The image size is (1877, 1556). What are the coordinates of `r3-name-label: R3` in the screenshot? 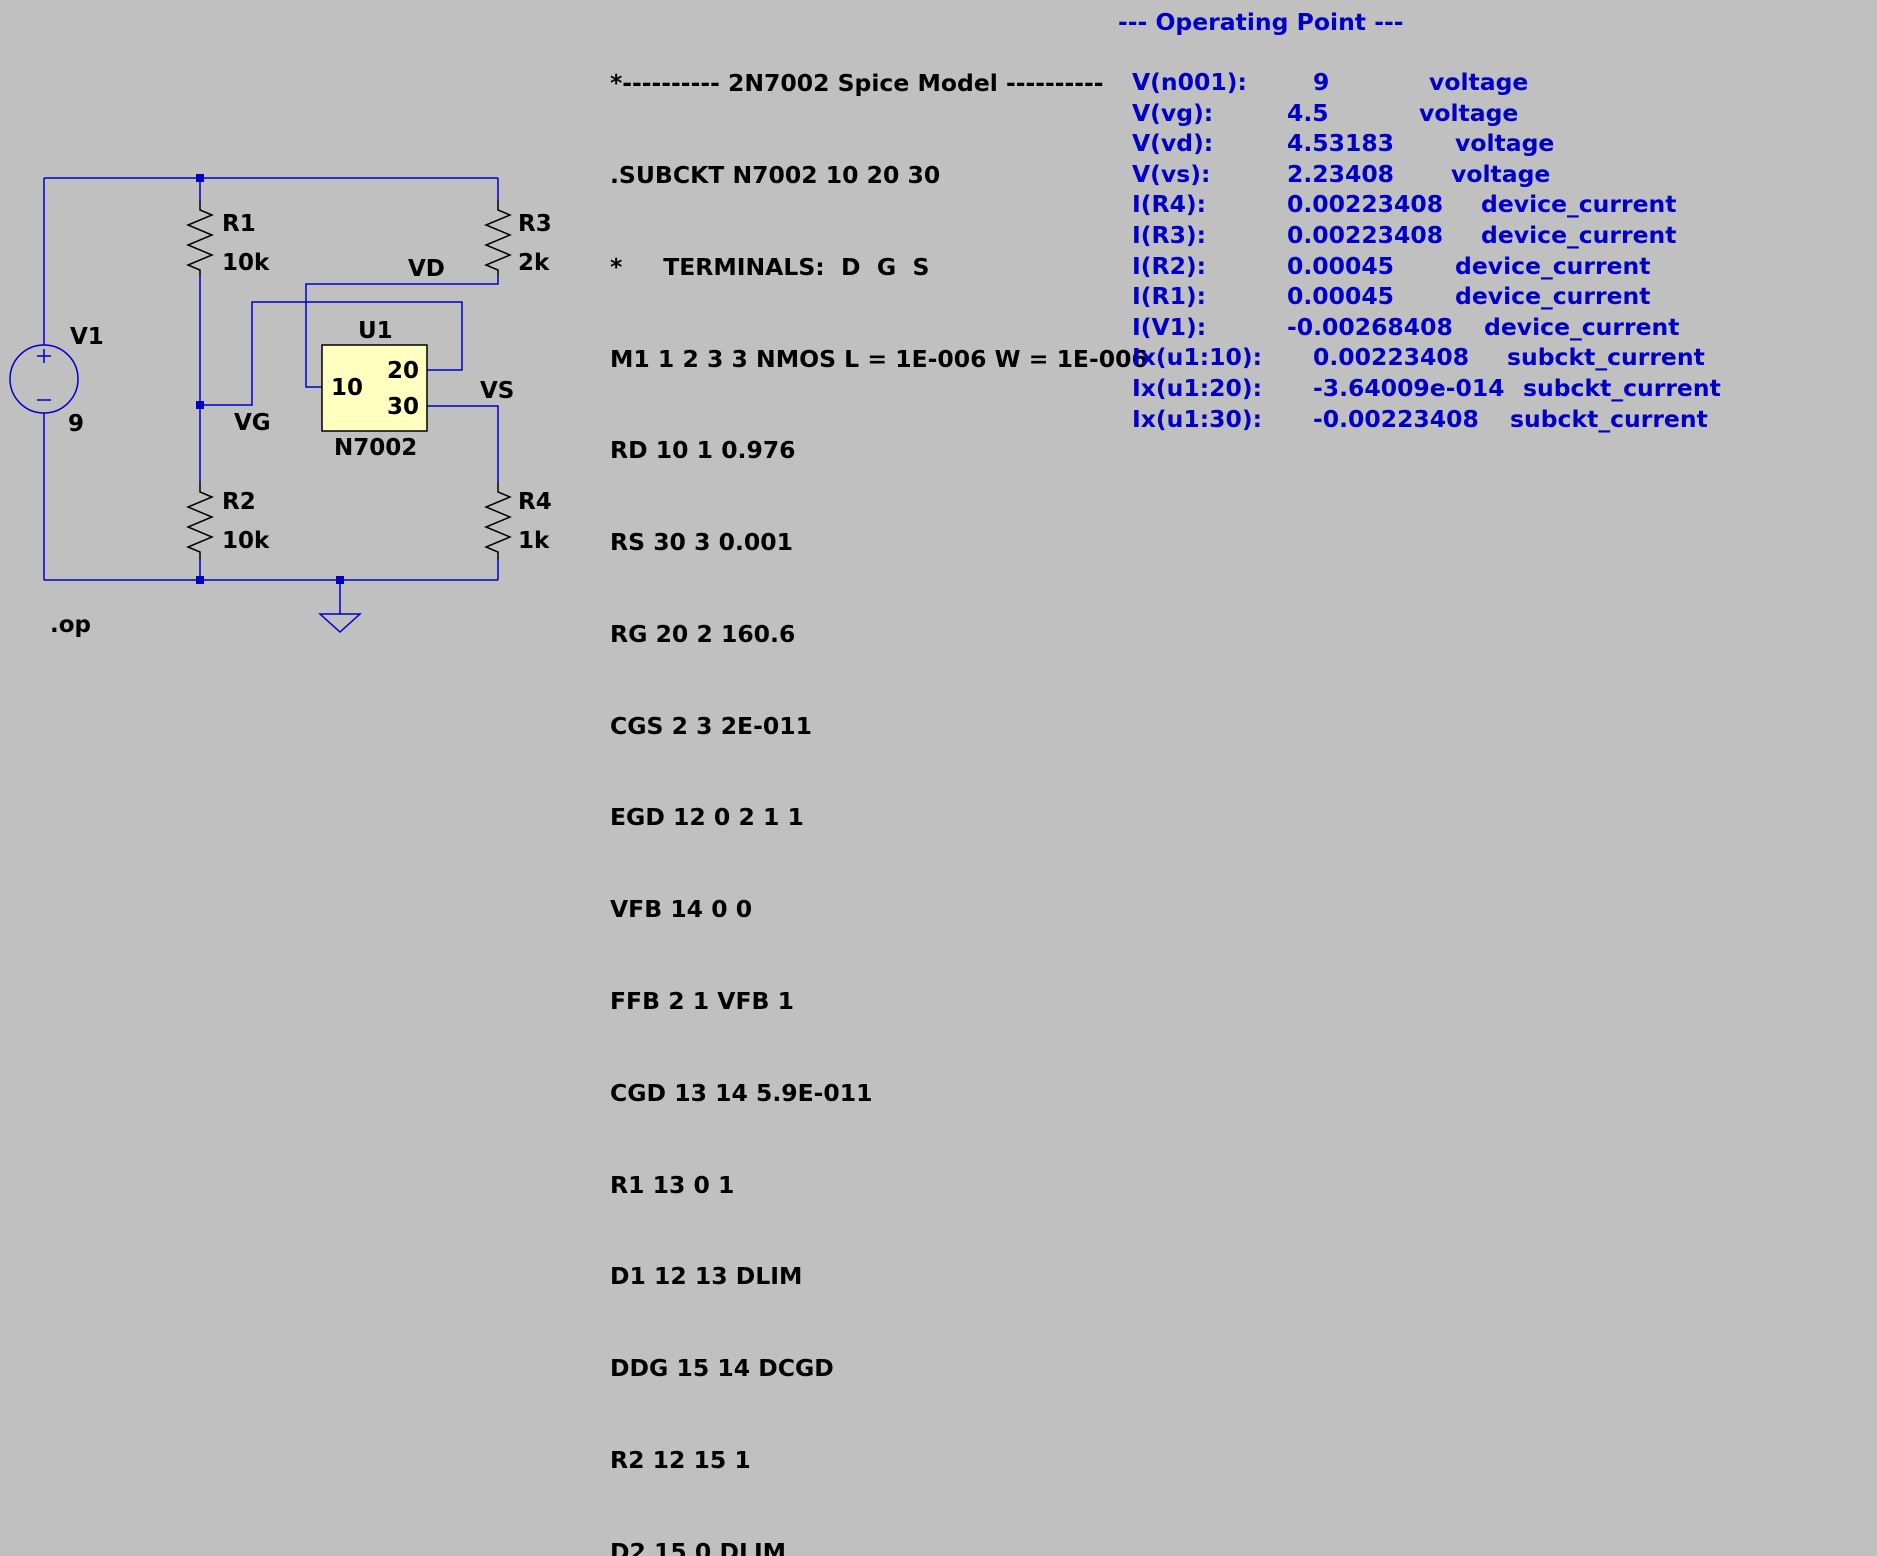 It's located at (535, 224).